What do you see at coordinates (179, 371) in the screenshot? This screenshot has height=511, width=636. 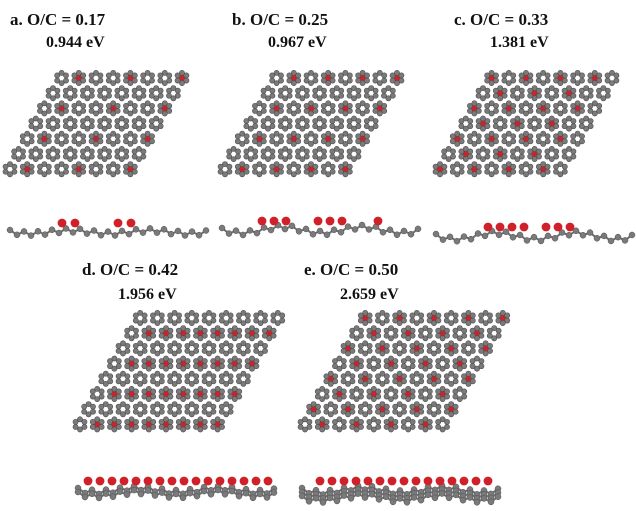 I see `panel-d-top-view-sheet` at bounding box center [179, 371].